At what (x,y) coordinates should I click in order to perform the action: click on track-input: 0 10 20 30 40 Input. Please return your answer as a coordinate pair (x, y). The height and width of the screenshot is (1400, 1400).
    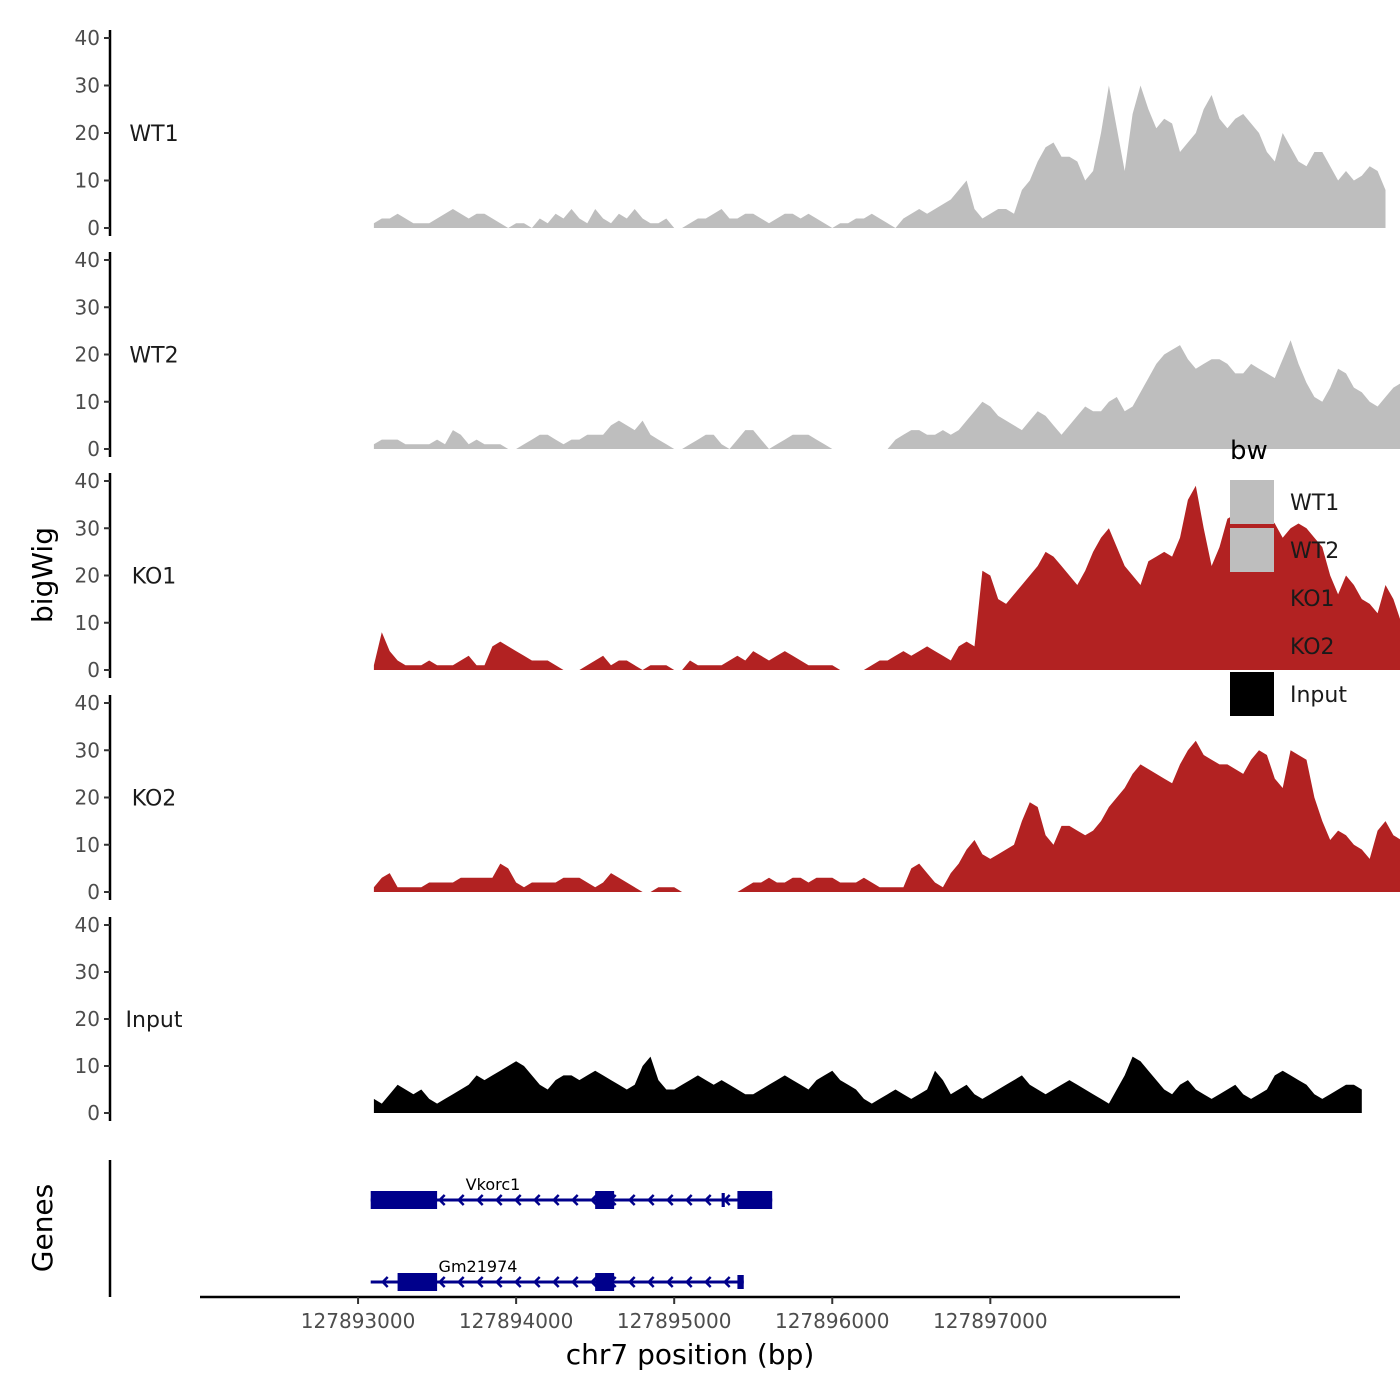
    Looking at the image, I should click on (718, 1019).